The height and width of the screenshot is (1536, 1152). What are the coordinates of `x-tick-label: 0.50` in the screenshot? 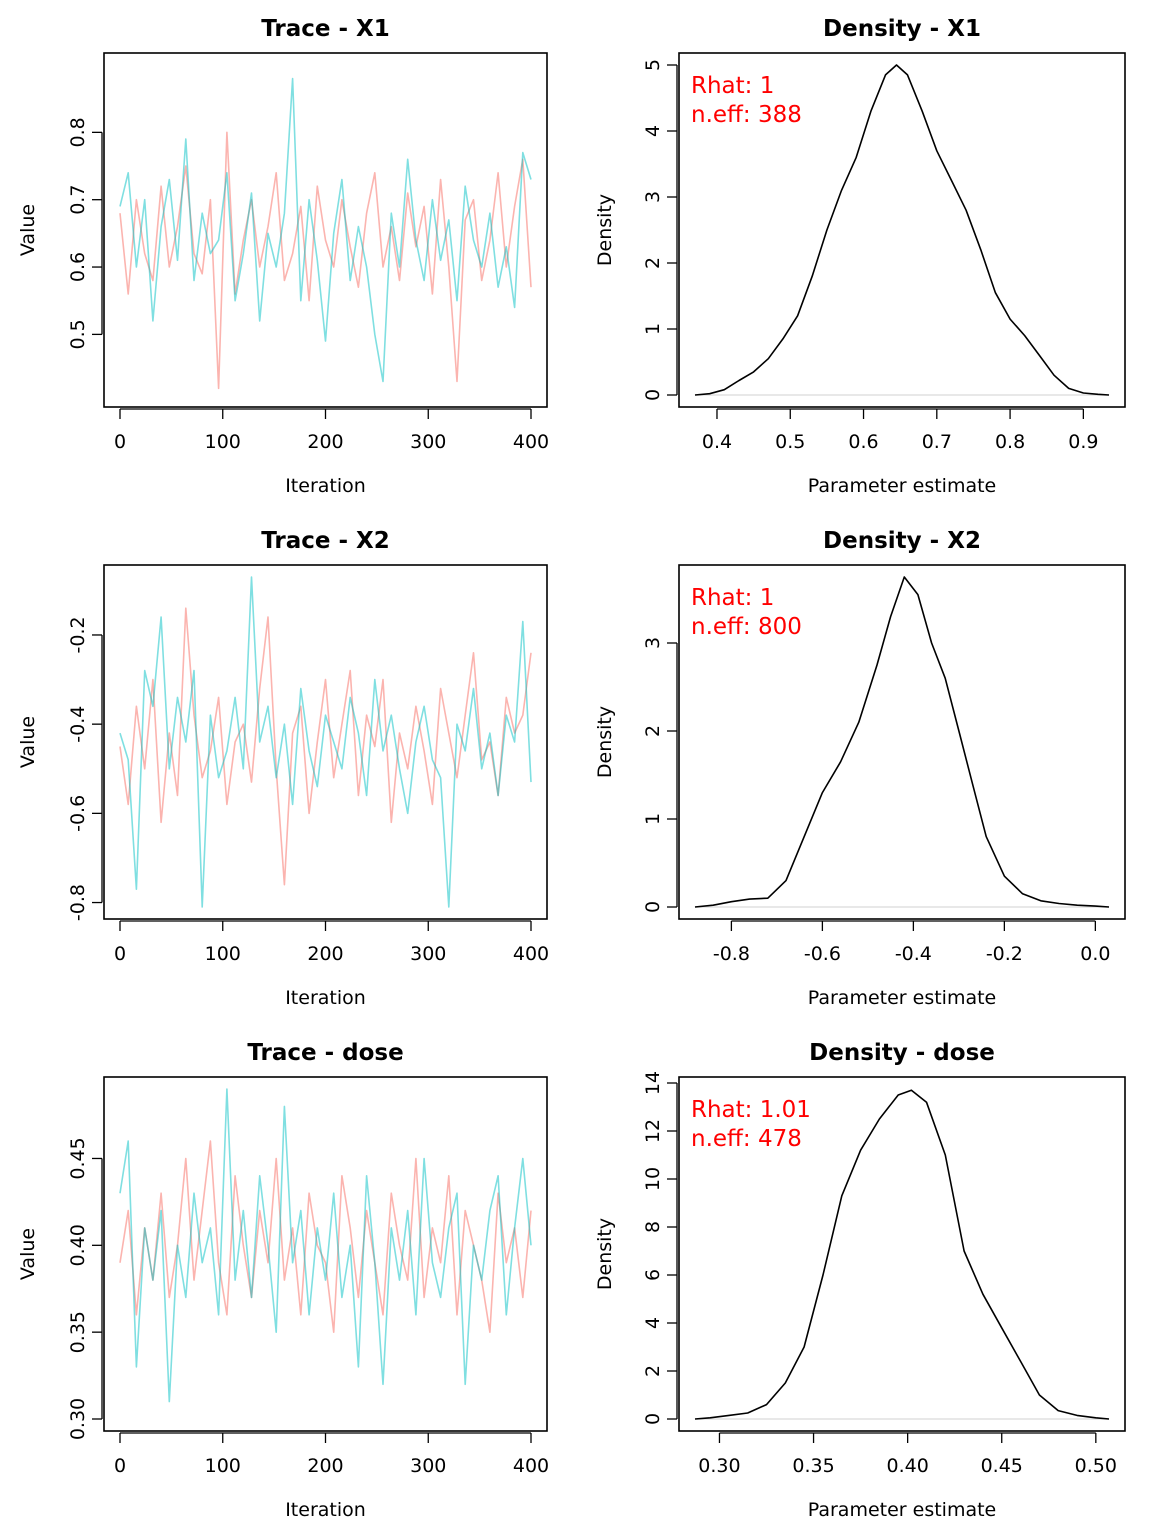 It's located at (1096, 1466).